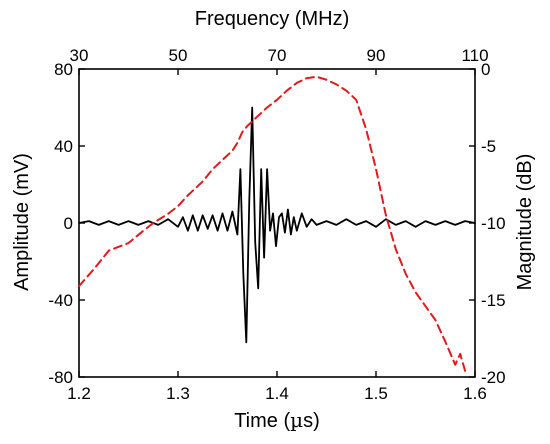 The width and height of the screenshot is (550, 444). Describe the element at coordinates (296, 420) in the screenshot. I see `x-bottom-axis-title-symbol: µ` at that location.